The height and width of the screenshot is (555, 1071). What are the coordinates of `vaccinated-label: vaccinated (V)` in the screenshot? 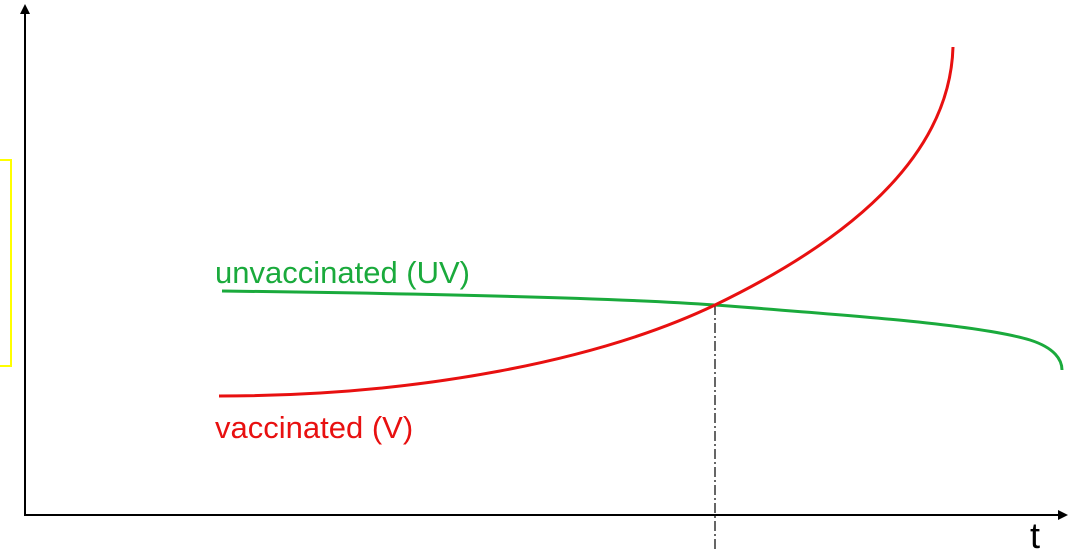 It's located at (314, 427).